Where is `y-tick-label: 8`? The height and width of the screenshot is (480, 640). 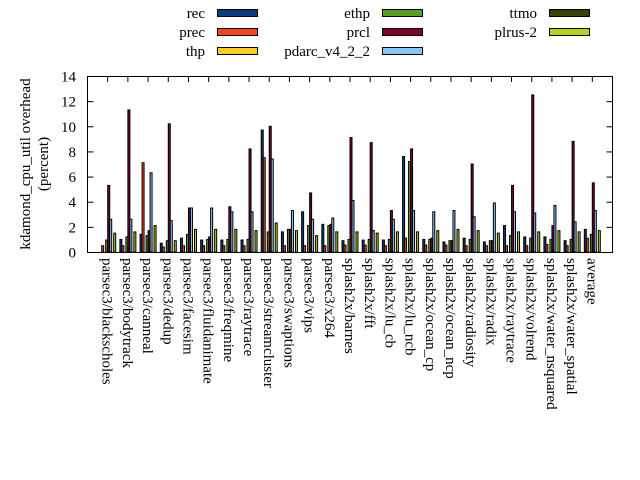
y-tick-label: 8 is located at coordinates (73, 153).